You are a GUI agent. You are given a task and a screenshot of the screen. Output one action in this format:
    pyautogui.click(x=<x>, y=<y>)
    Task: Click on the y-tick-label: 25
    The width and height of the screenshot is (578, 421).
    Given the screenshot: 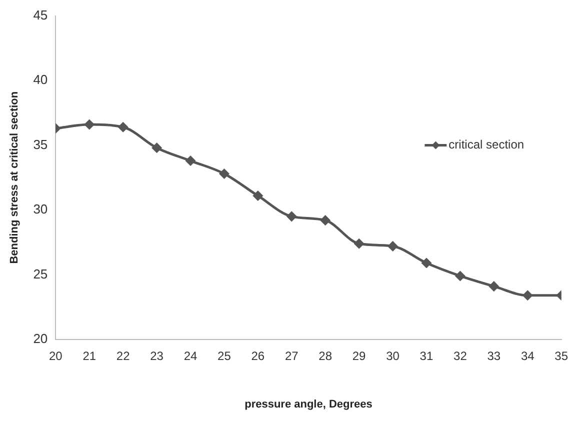 What is the action you would take?
    pyautogui.click(x=40, y=274)
    